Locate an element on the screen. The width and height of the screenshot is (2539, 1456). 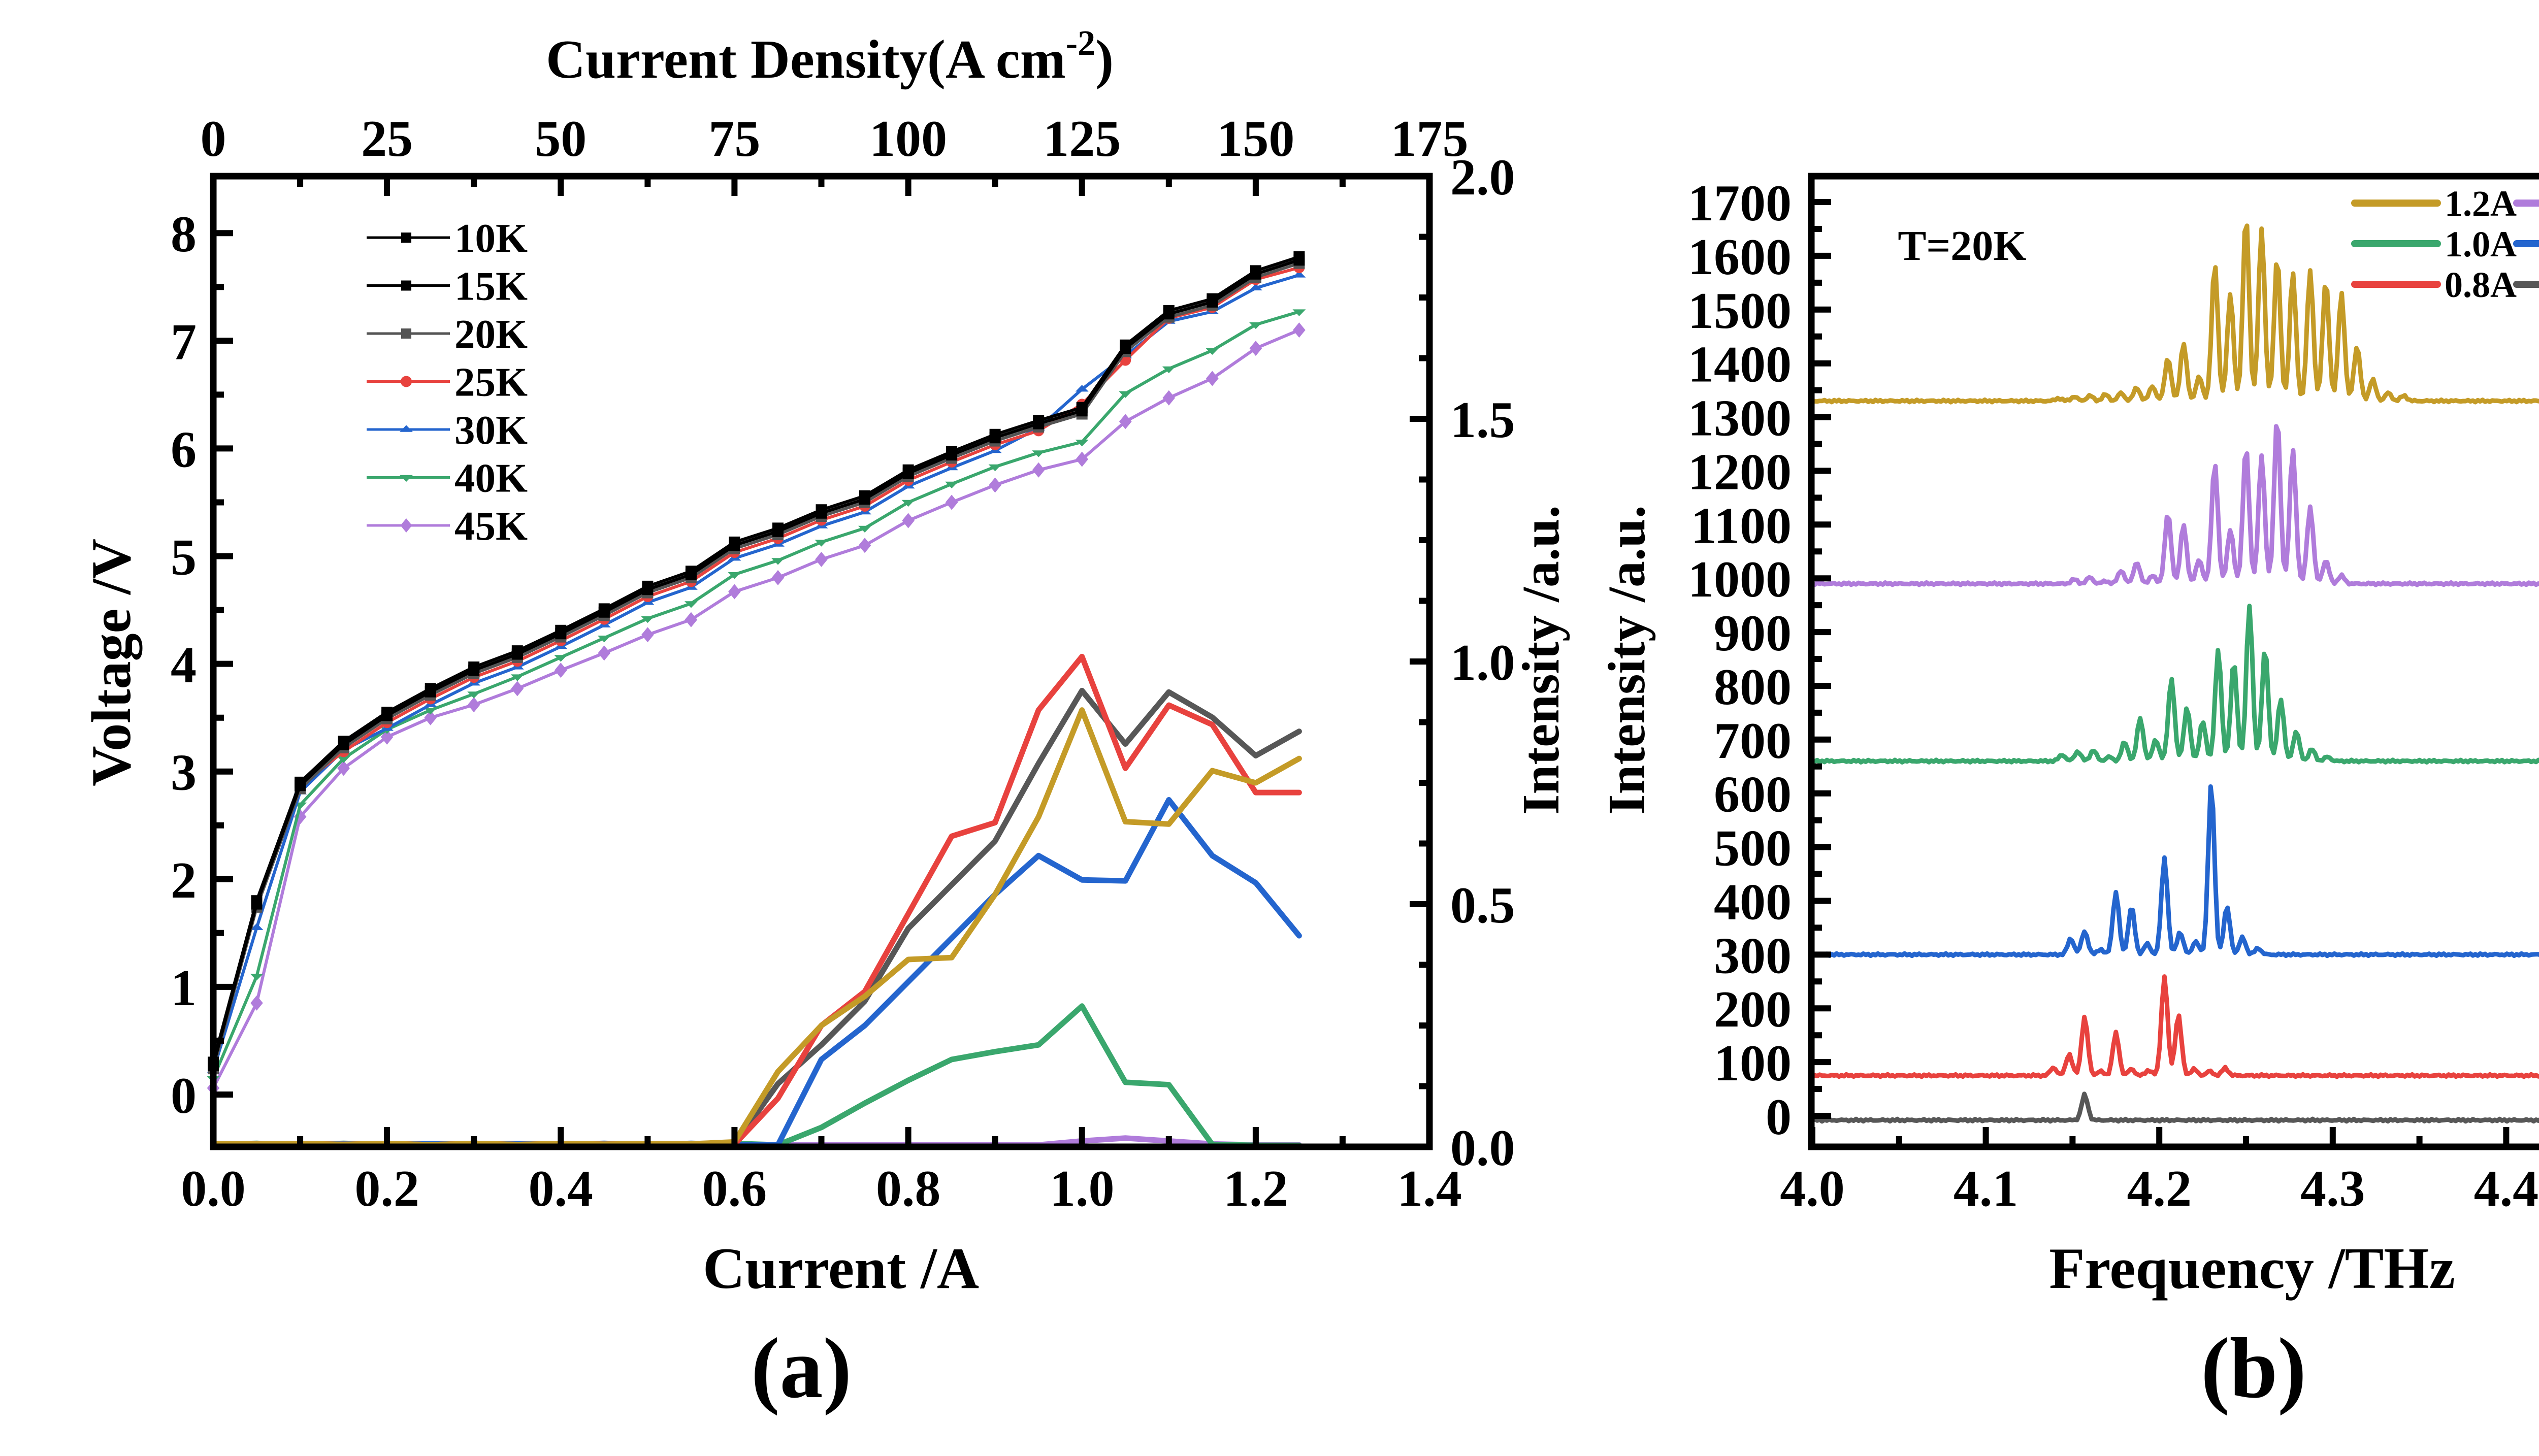
svg-text: Current Density(A cm-2) is located at coordinates (830, 57).